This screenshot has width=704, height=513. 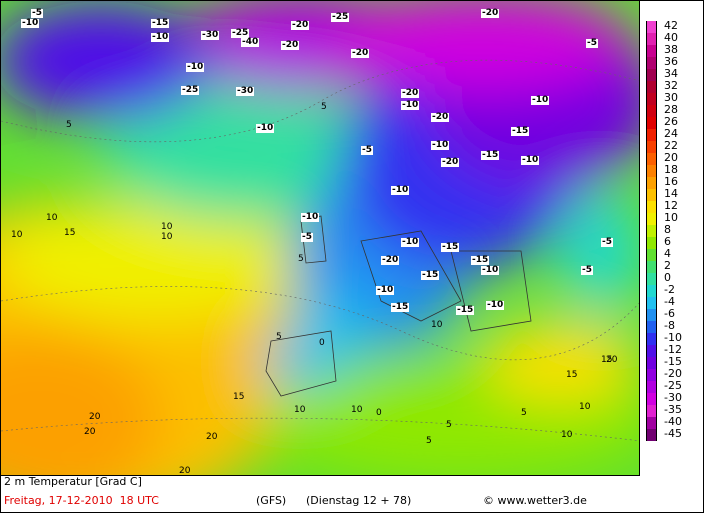 What do you see at coordinates (671, 217) in the screenshot?
I see `scale-label: 10` at bounding box center [671, 217].